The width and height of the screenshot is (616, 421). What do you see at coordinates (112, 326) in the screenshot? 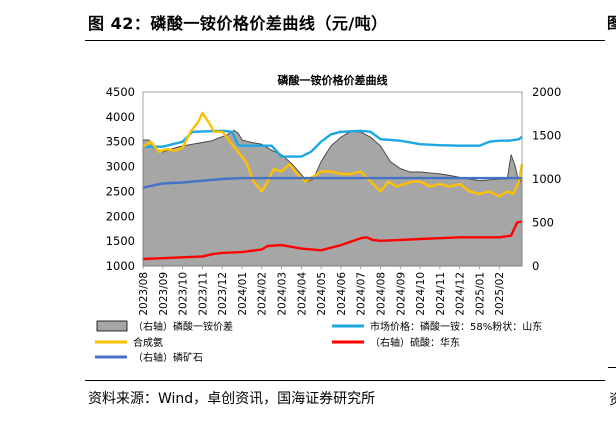
I see `legend-swatch-area` at bounding box center [112, 326].